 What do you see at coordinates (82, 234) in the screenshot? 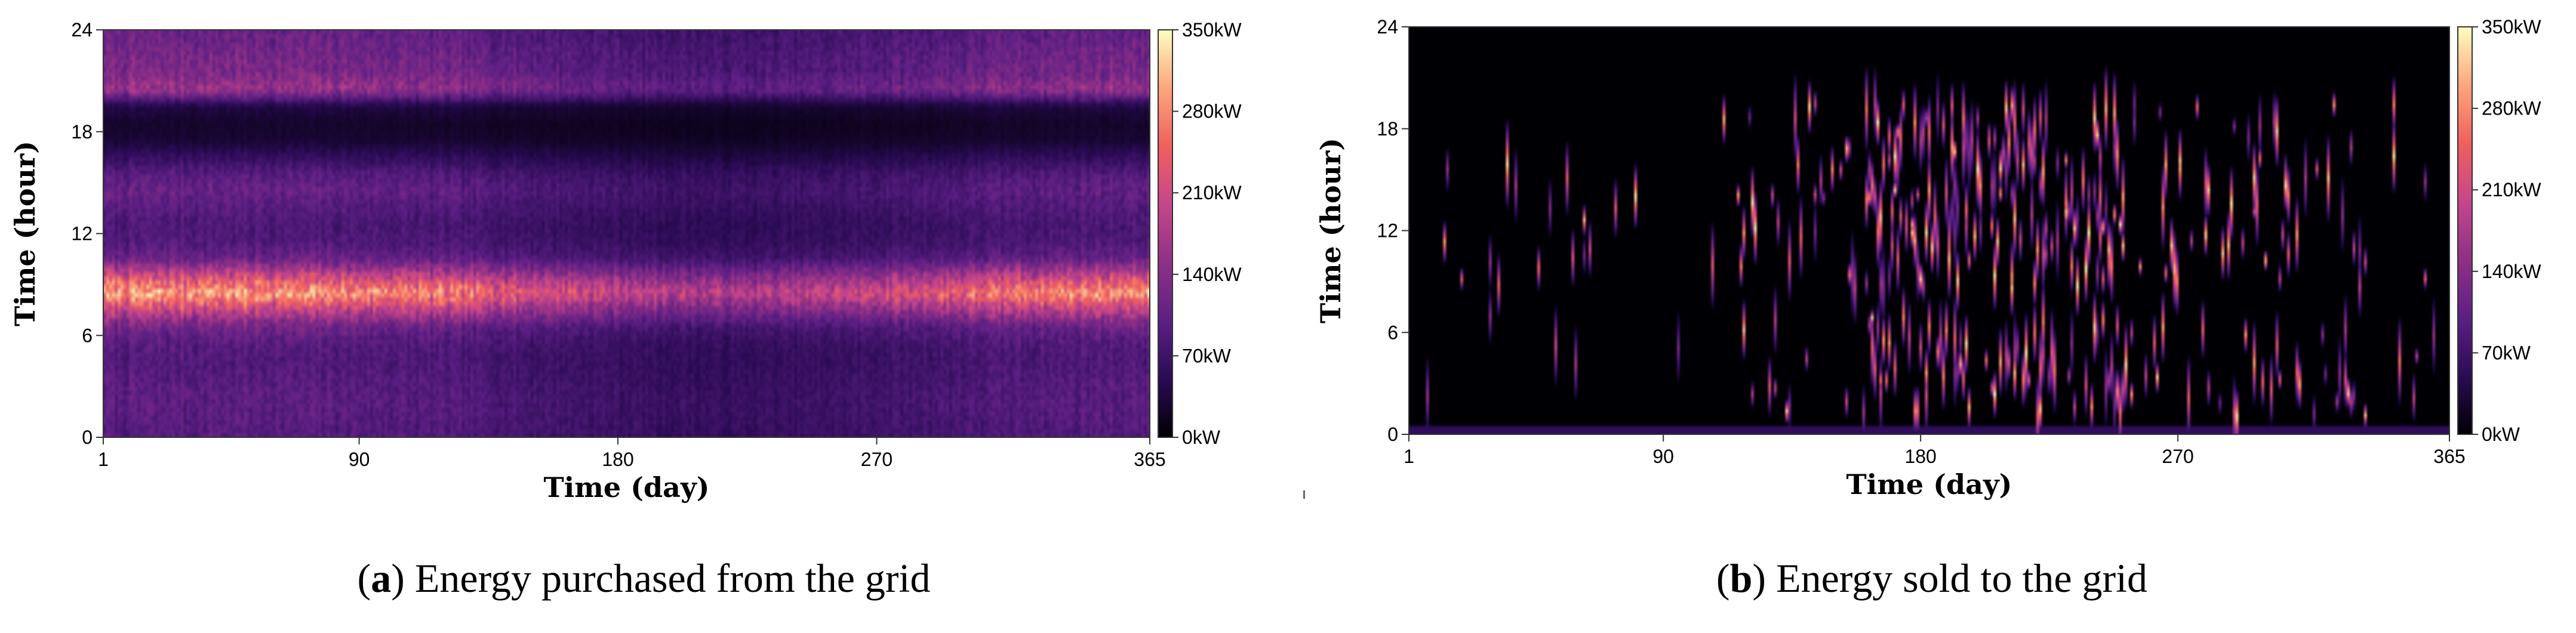
I see `a-y-tick-label: 12` at bounding box center [82, 234].